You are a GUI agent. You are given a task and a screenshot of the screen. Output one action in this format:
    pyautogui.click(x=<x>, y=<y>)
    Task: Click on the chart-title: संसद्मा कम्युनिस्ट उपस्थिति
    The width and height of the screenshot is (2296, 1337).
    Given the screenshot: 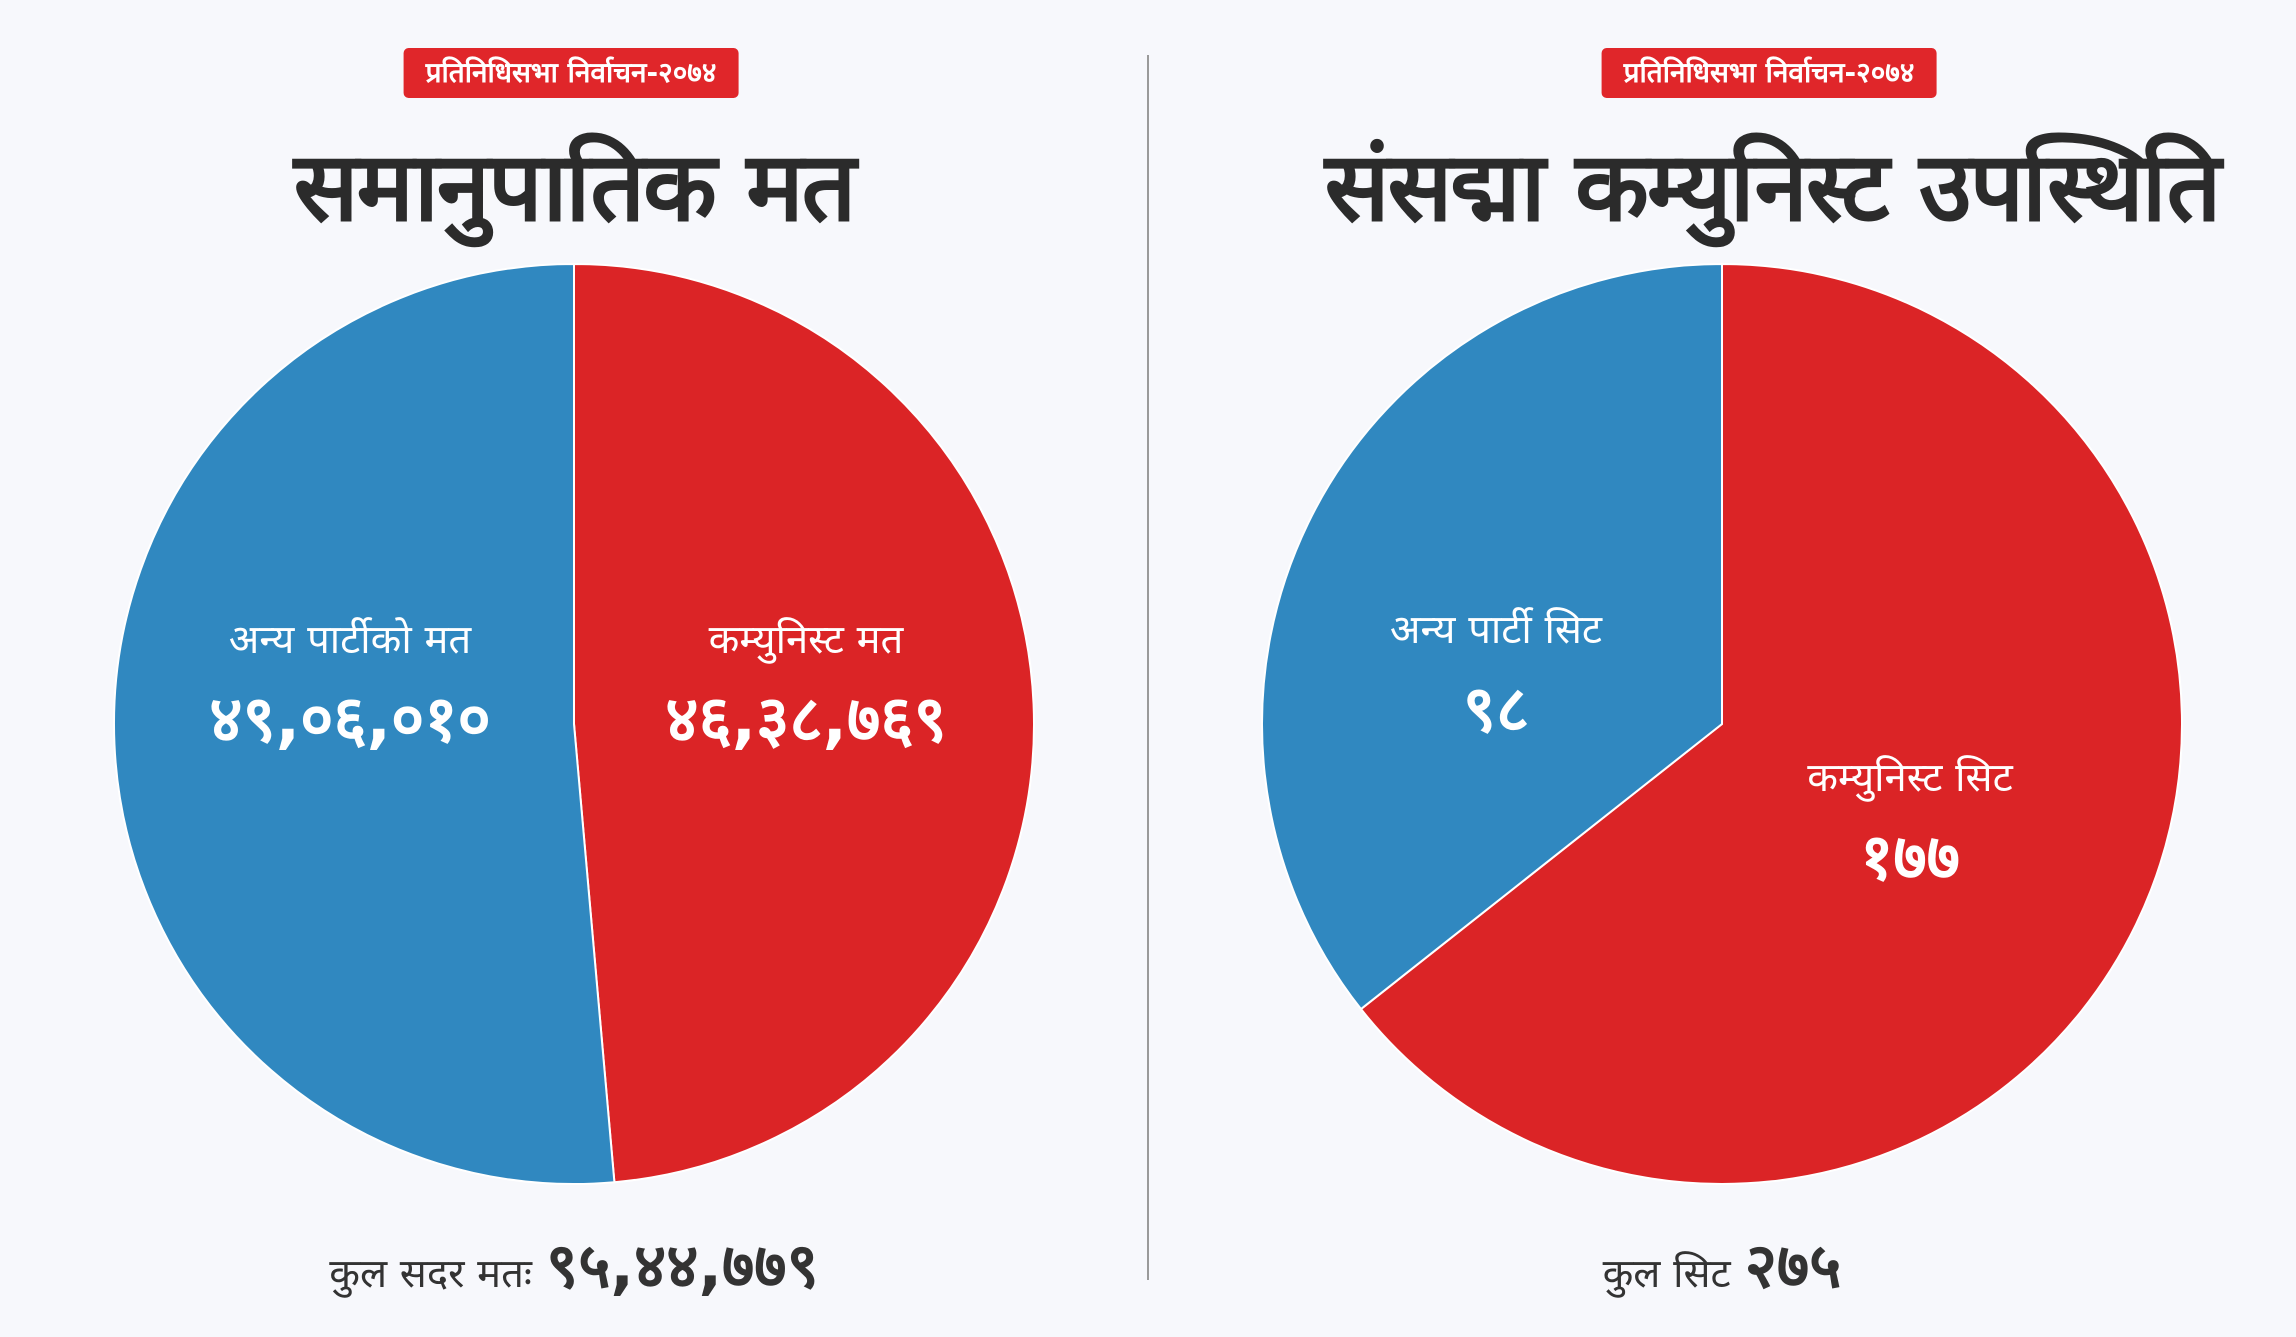 What is the action you would take?
    pyautogui.click(x=1773, y=187)
    